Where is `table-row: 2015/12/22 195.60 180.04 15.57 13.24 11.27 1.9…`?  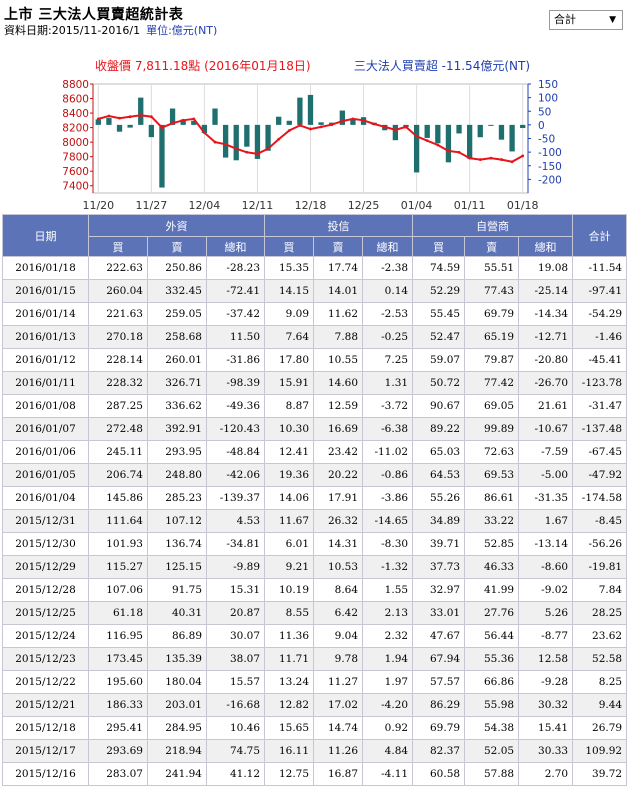
table-row: 2015/12/22 195.60 180.04 15.57 13.24 11.27 1.9… is located at coordinates (315, 682).